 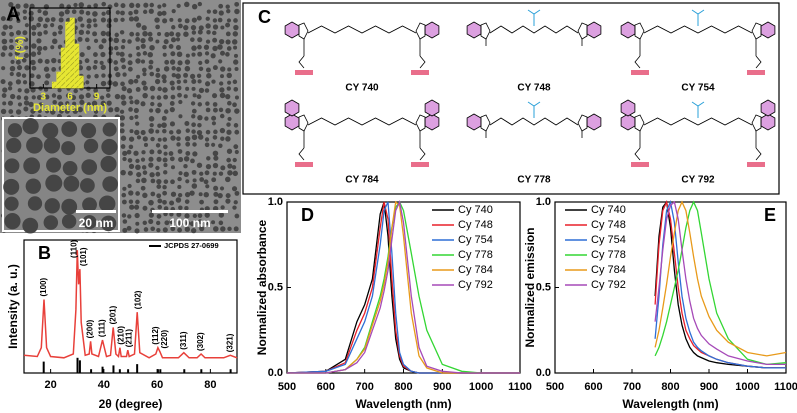 What do you see at coordinates (96, 223) in the screenshot?
I see `scale-bar-label: 20 nm` at bounding box center [96, 223].